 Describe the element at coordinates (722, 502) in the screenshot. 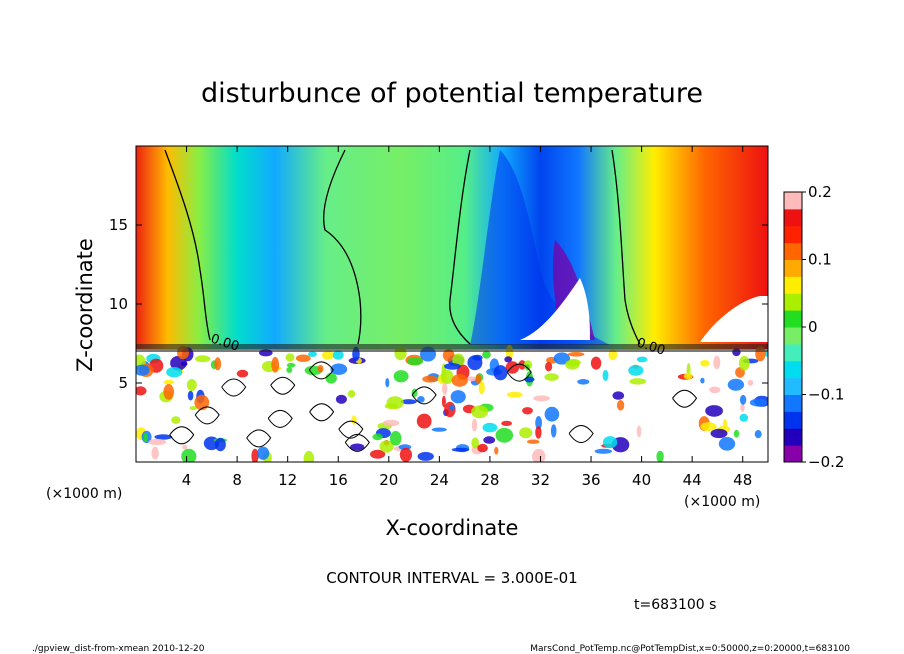

I see `x-unit-right: (×1000 m)` at that location.